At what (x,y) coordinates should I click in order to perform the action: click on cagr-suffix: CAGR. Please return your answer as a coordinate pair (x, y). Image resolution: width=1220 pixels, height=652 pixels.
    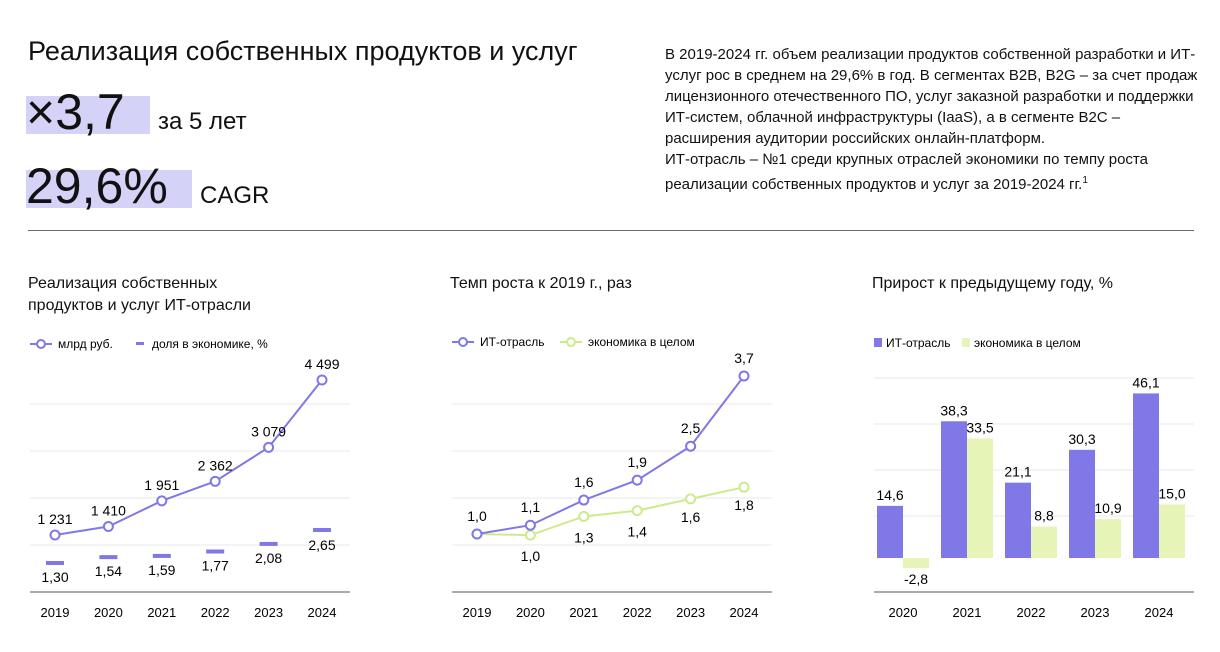
    Looking at the image, I should click on (235, 195).